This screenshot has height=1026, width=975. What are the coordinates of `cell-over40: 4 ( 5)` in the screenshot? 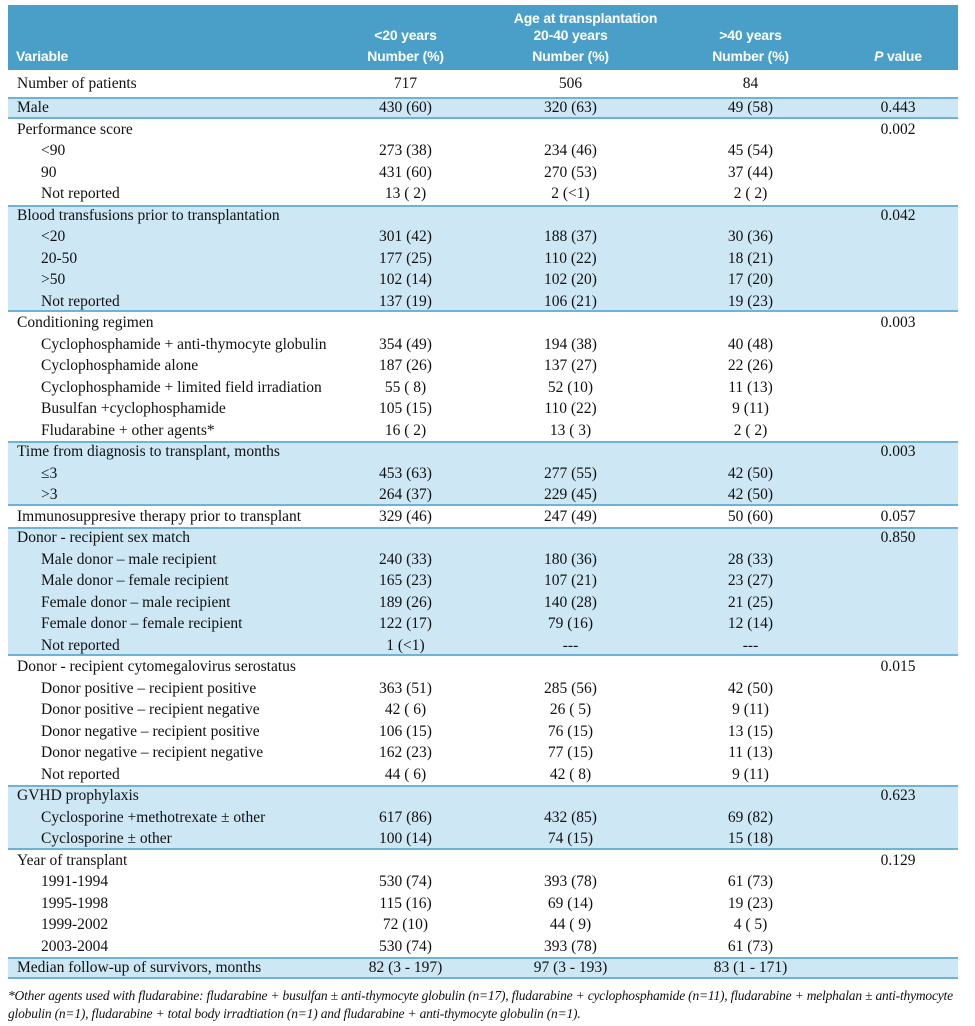 It's located at (750, 924).